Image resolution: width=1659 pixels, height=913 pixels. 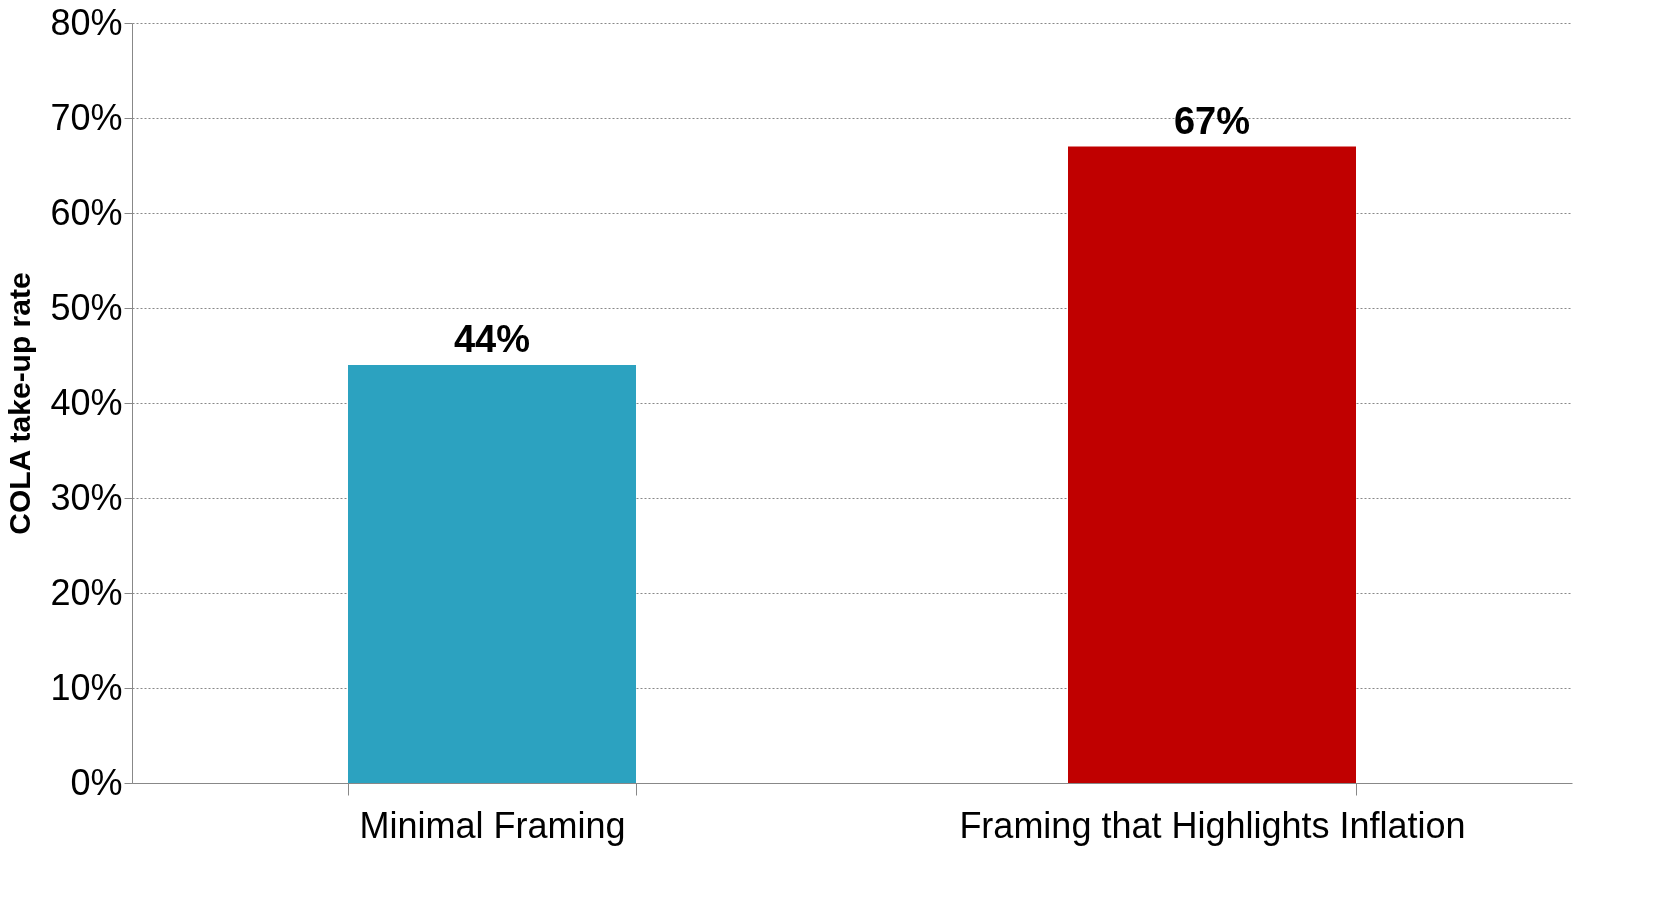 I want to click on x-tick-label: Minimal Framing, so click(x=492, y=825).